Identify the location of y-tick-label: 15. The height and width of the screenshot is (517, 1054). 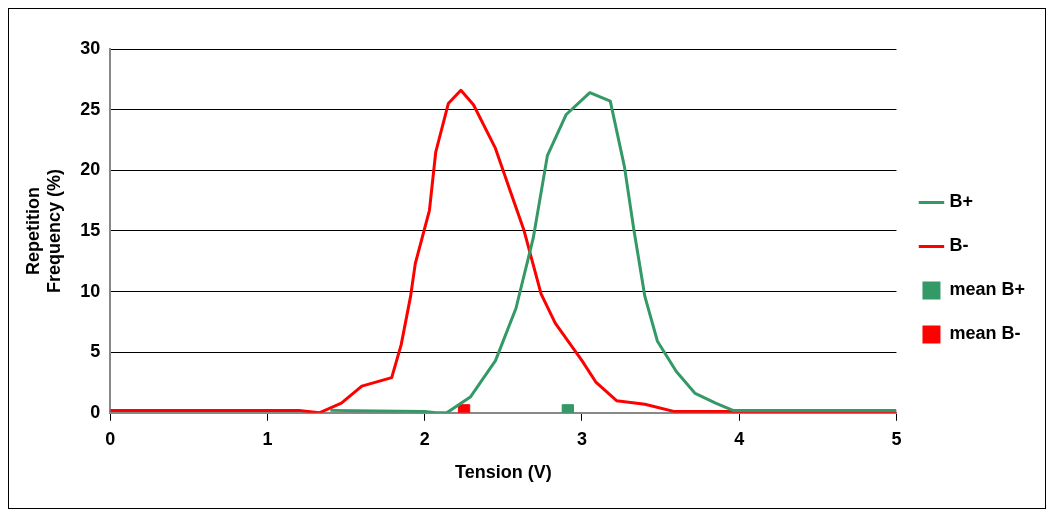
(90, 229).